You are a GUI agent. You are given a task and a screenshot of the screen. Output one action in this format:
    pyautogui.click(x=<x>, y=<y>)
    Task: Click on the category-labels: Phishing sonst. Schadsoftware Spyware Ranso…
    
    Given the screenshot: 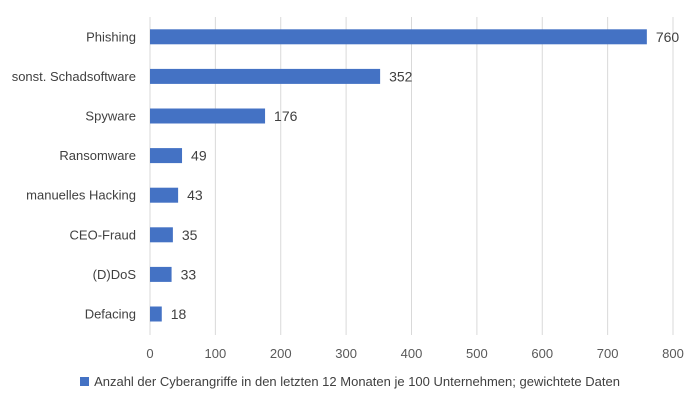 What is the action you would take?
    pyautogui.click(x=74, y=175)
    